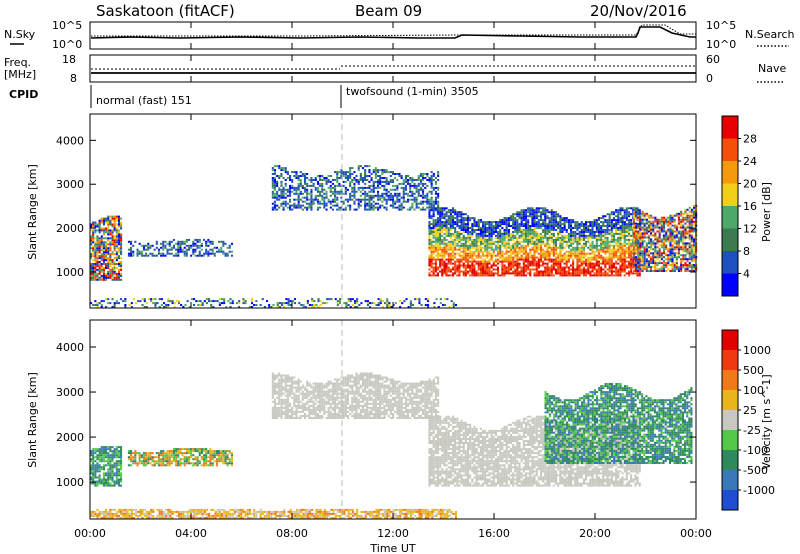 The image size is (800, 554). I want to click on date-title: 20/Nov/2016, so click(638, 11).